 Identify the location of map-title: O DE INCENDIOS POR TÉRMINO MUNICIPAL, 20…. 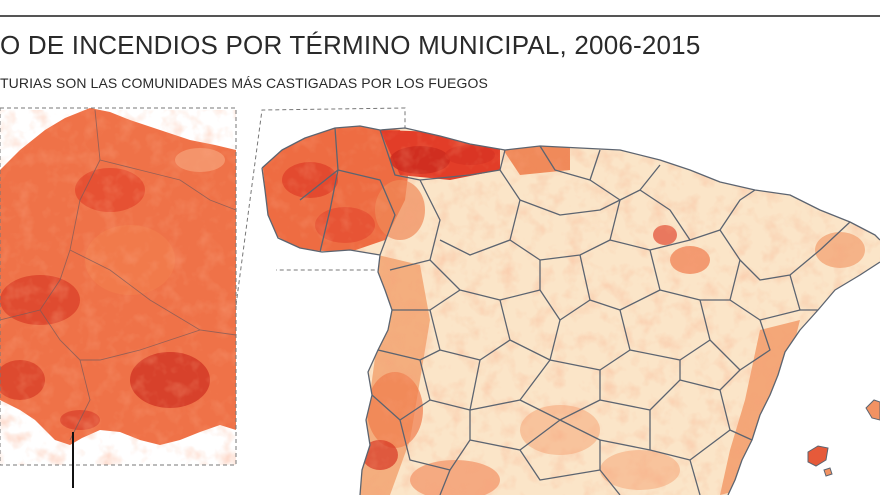
(350, 45).